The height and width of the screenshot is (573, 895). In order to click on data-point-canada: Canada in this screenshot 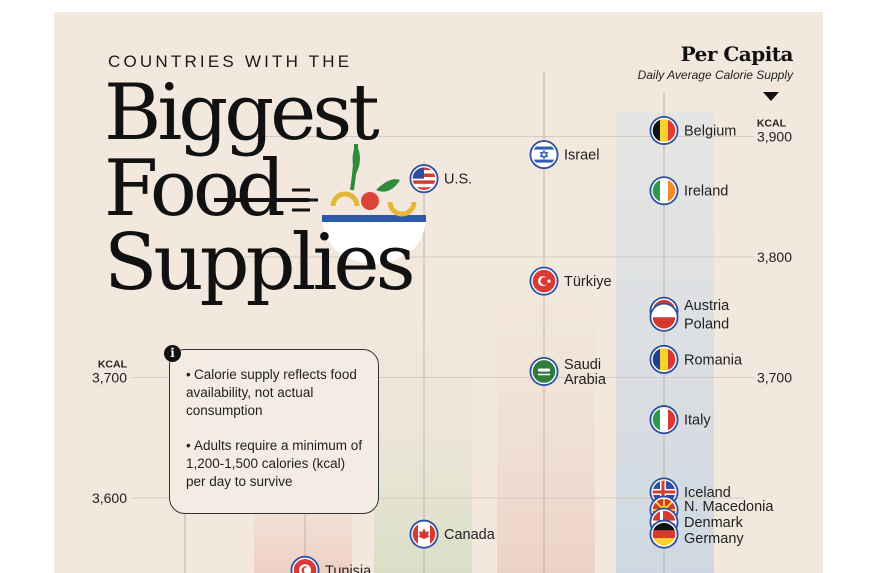, I will do `click(452, 534)`.